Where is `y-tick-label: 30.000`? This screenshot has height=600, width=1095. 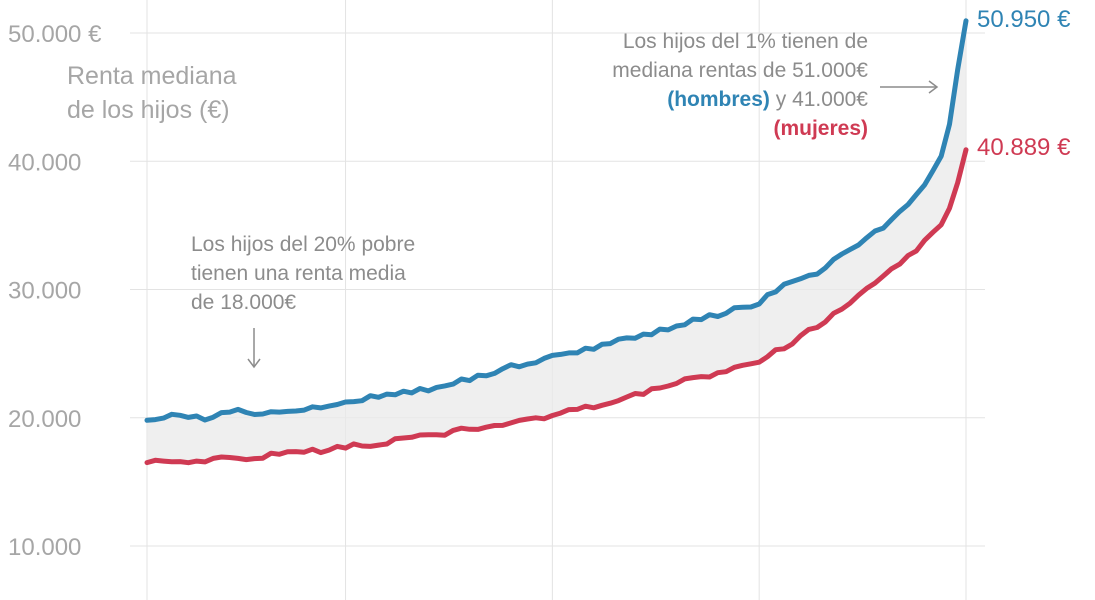 y-tick-label: 30.000 is located at coordinates (44, 291).